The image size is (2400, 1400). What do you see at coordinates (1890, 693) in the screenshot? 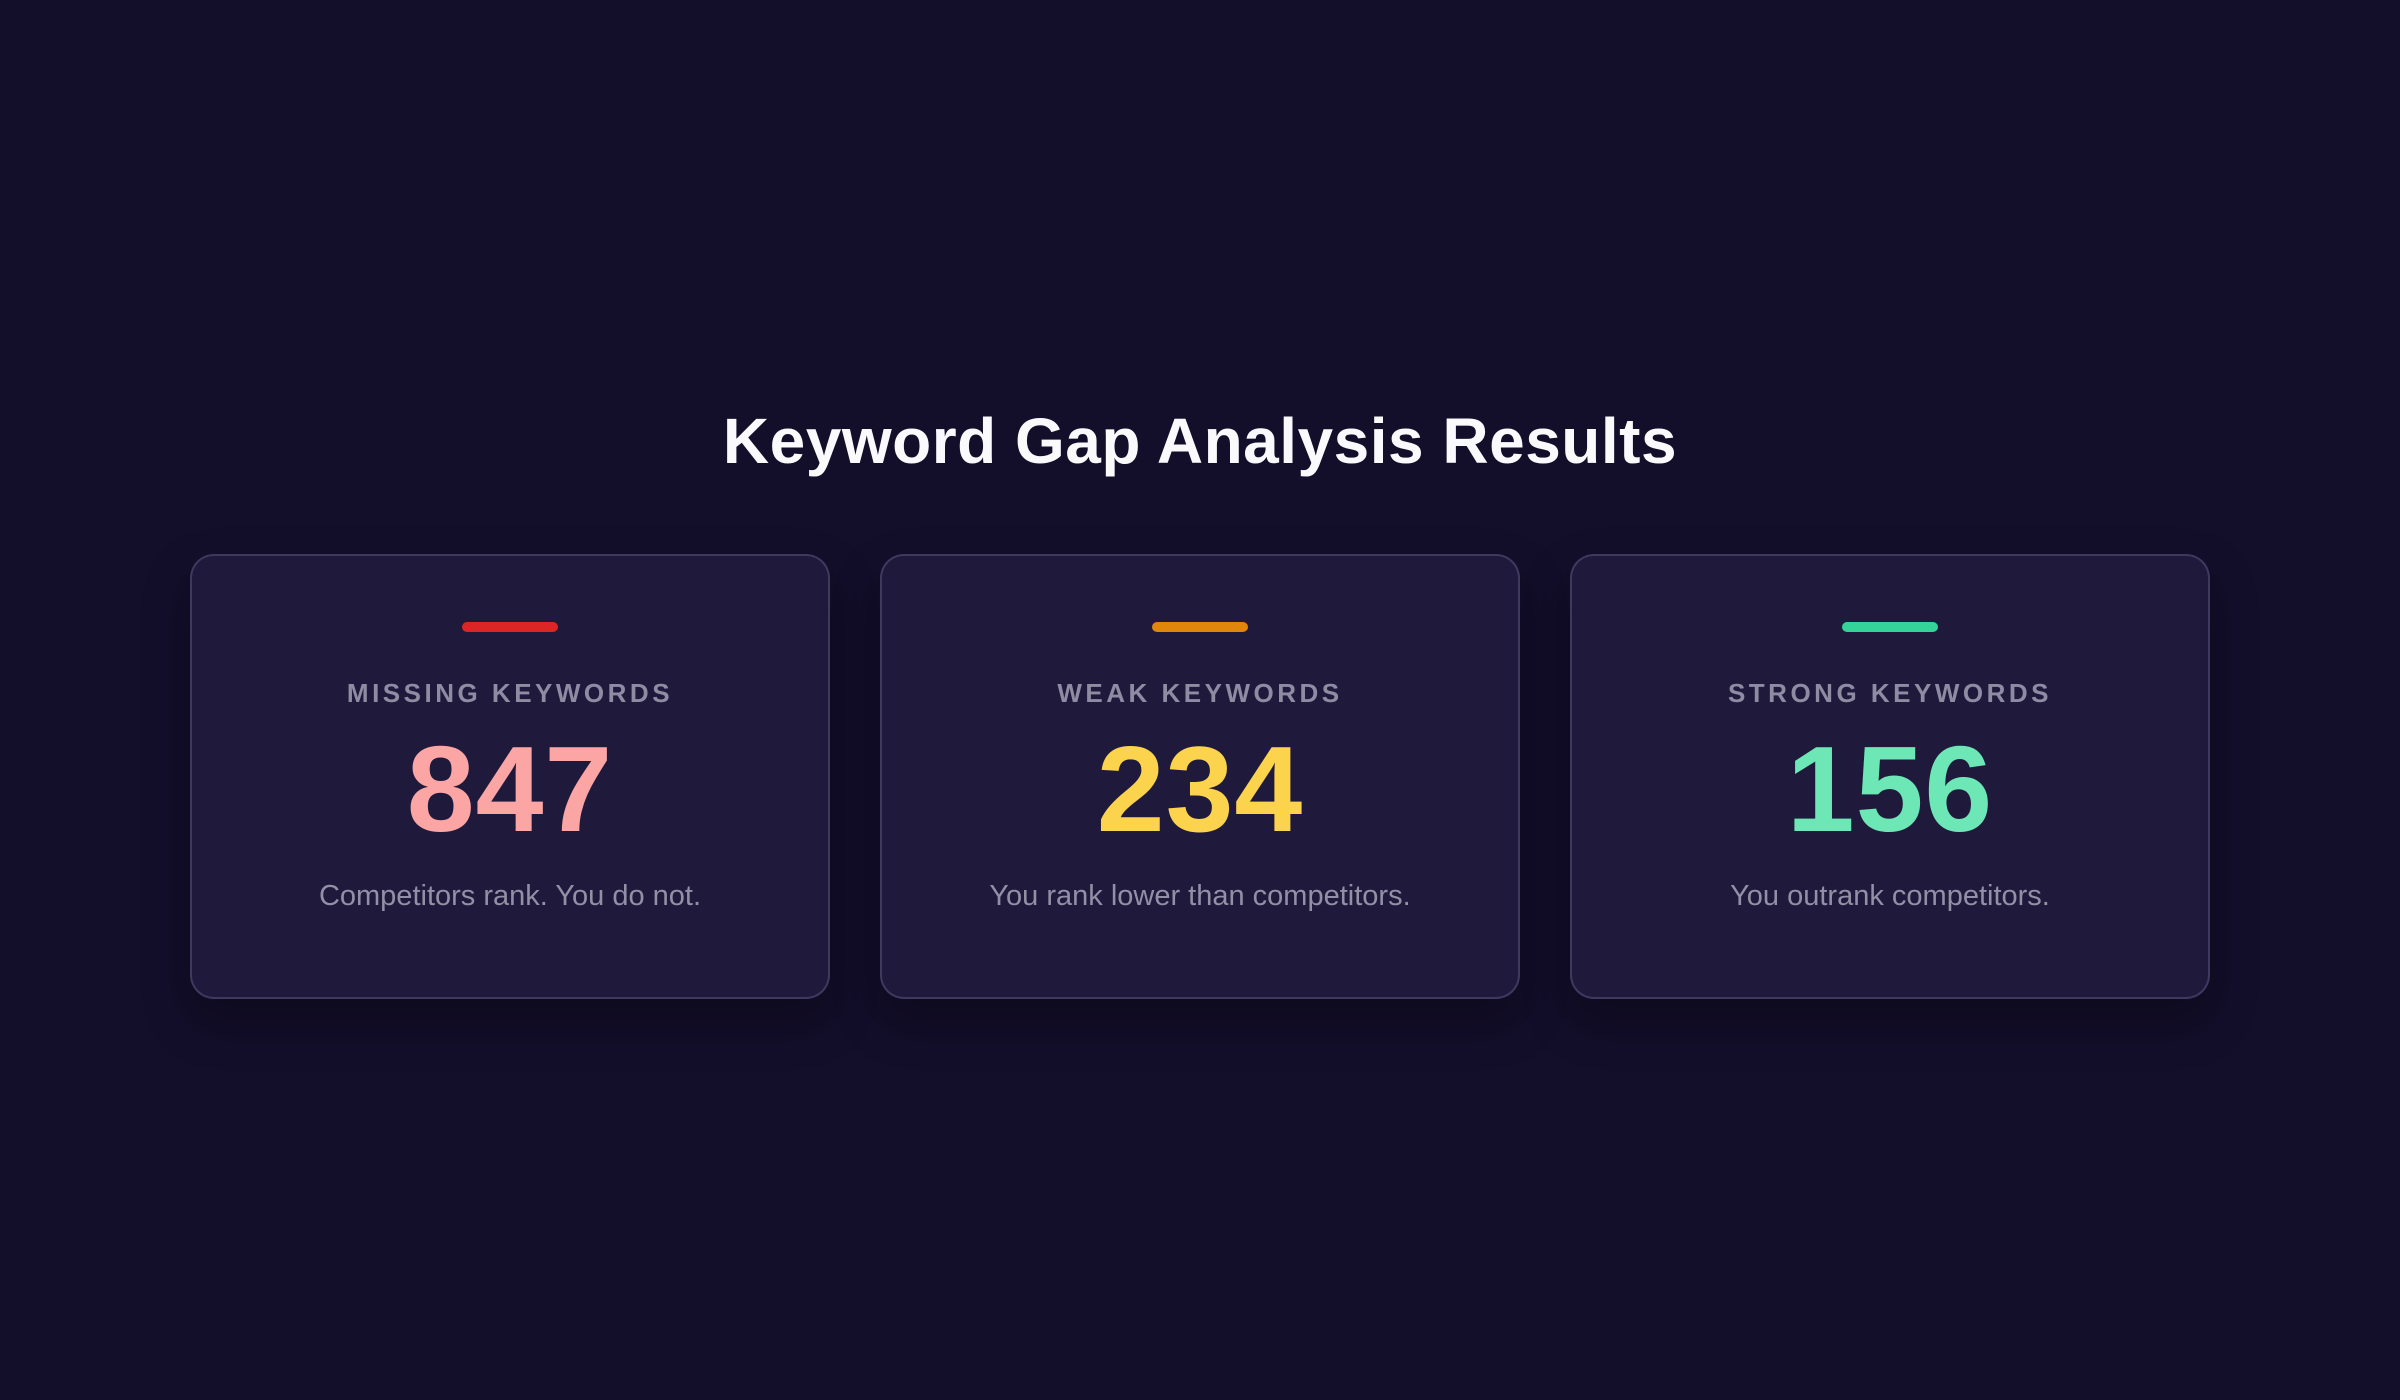
I see `strong-keywords-label: STRONG KEYWORDS` at bounding box center [1890, 693].